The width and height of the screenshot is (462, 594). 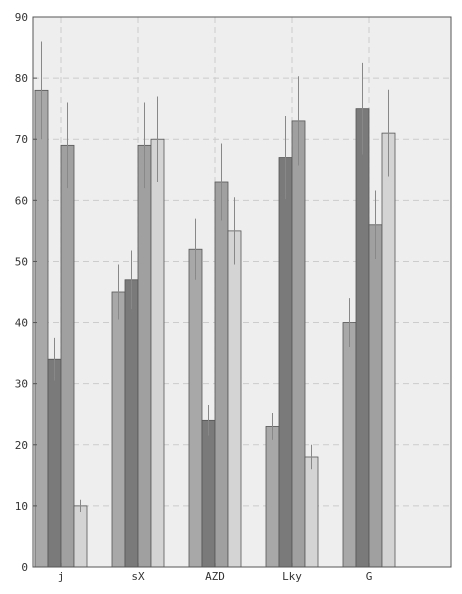 What do you see at coordinates (21, 323) in the screenshot?
I see `y-tick-label: 40` at bounding box center [21, 323].